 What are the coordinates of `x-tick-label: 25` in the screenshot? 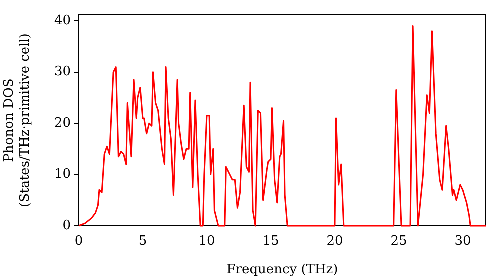 It's located at (399, 242).